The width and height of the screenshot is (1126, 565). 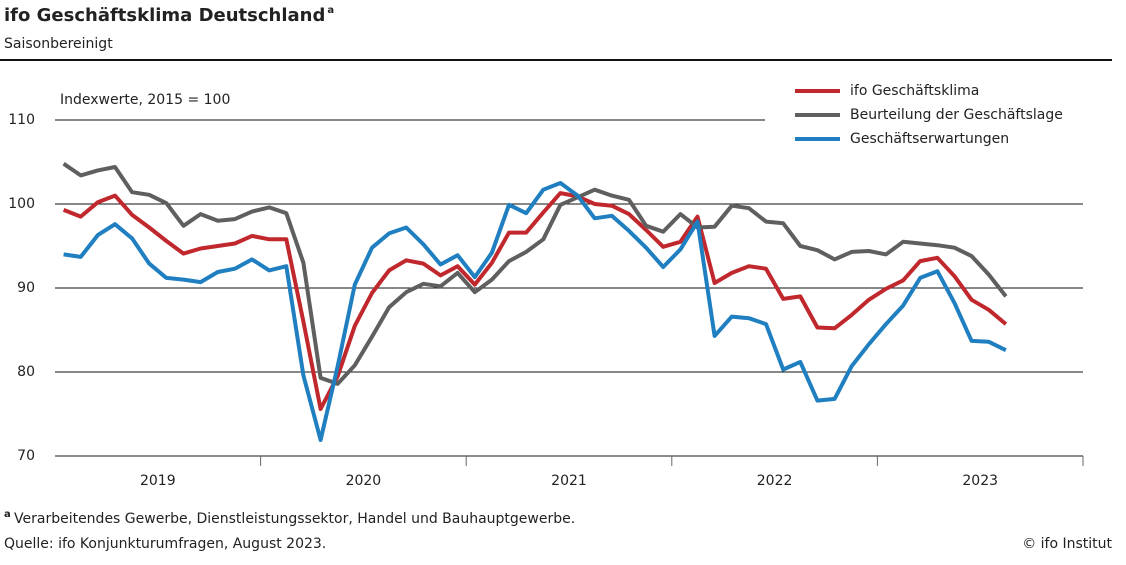 What do you see at coordinates (1067, 544) in the screenshot?
I see `copyright: © ifo Institut` at bounding box center [1067, 544].